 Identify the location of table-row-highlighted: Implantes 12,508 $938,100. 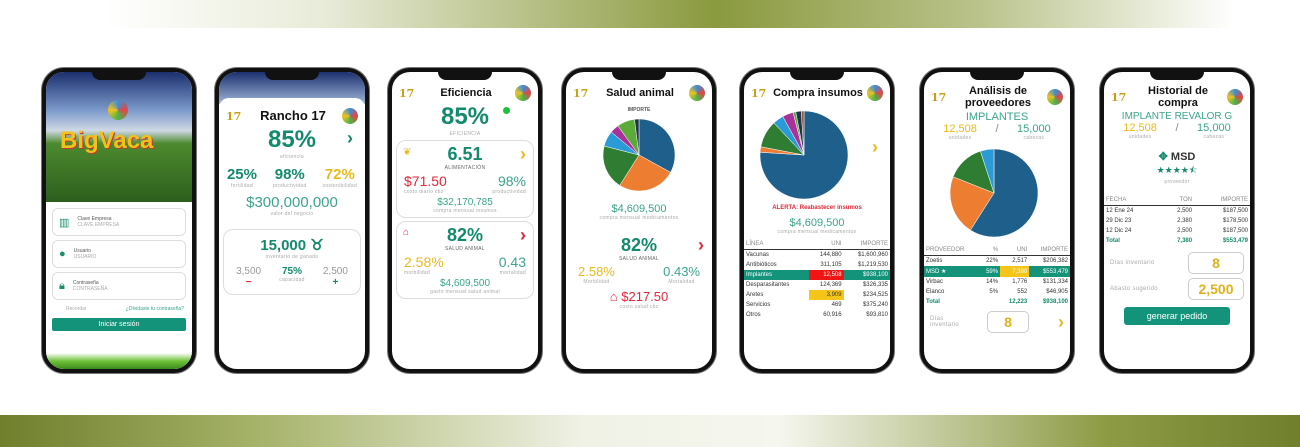
(817, 275).